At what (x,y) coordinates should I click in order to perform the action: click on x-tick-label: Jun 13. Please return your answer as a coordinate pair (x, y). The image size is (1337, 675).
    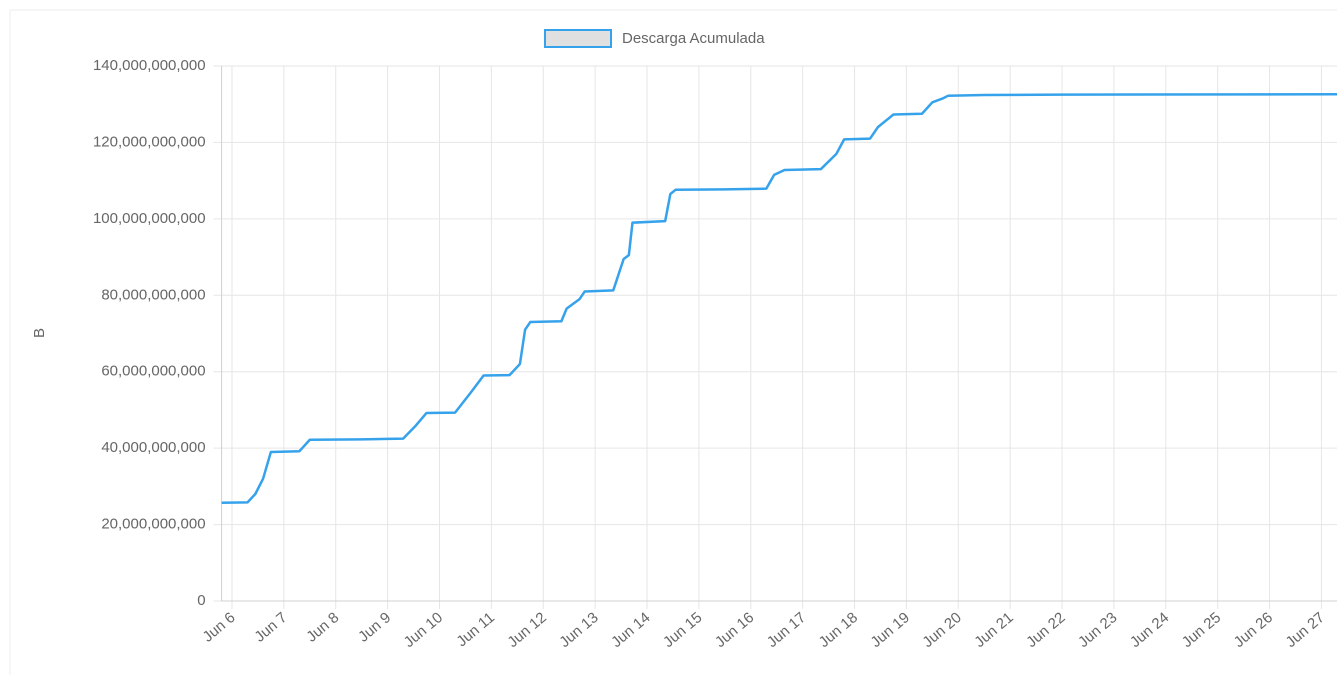
    Looking at the image, I should click on (578, 630).